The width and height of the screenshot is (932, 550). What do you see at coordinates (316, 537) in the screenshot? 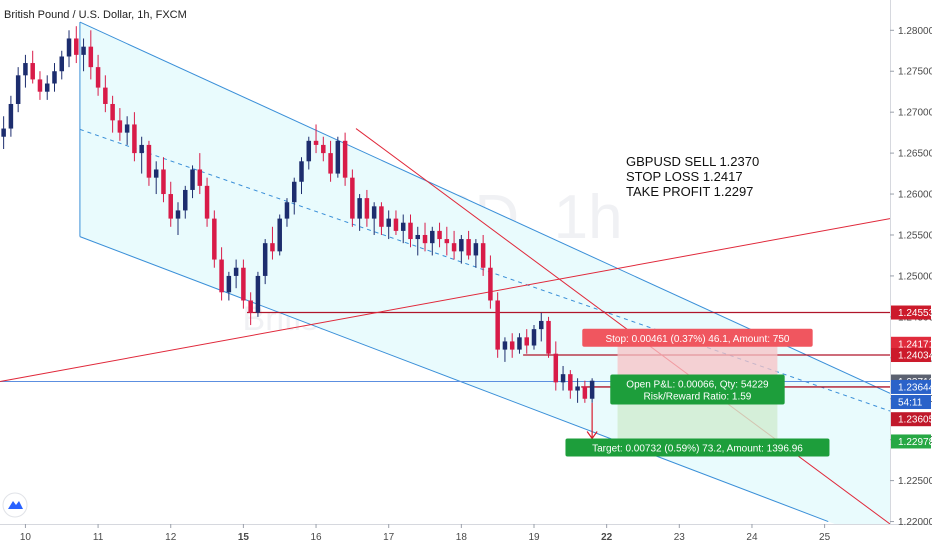
I see `time-tick-label: 16` at bounding box center [316, 537].